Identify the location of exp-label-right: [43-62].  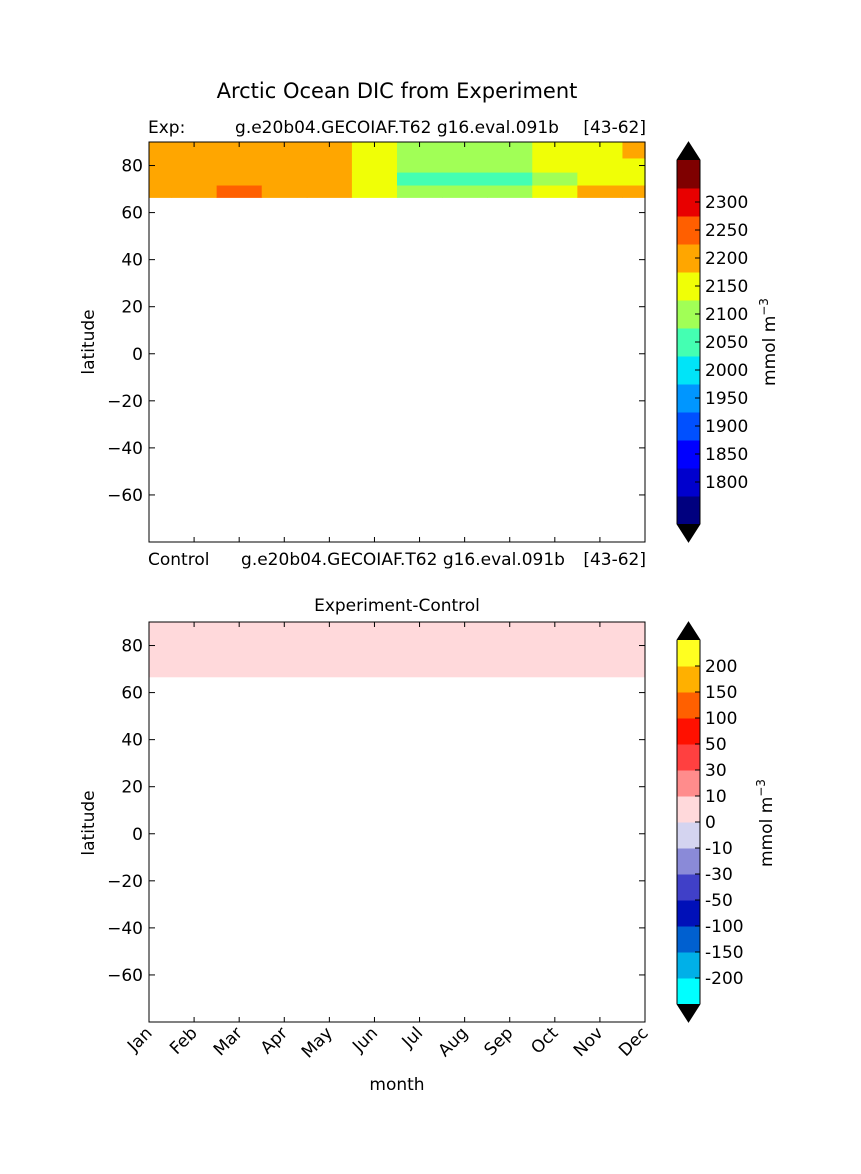
(614, 128).